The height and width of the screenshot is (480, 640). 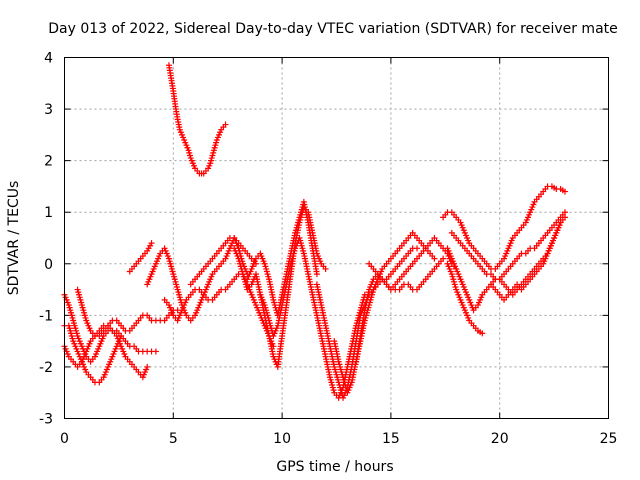 What do you see at coordinates (46, 368) in the screenshot?
I see `y-tick-label: -2` at bounding box center [46, 368].